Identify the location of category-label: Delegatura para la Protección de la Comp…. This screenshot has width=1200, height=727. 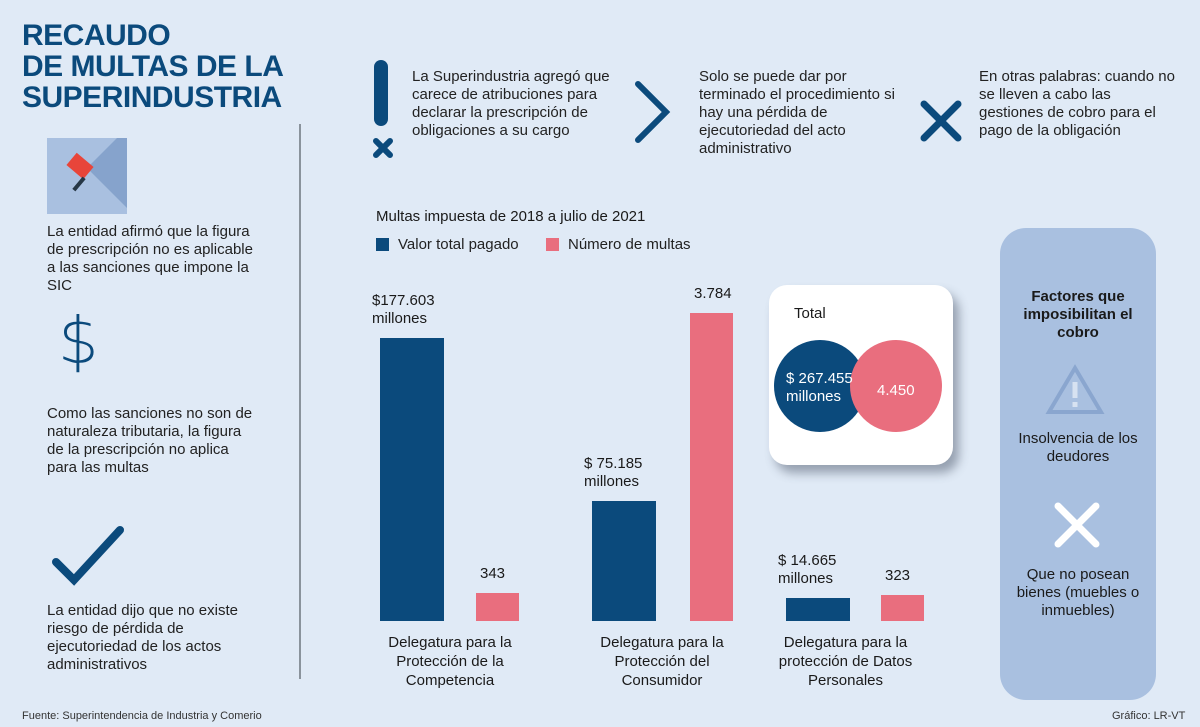
(450, 661).